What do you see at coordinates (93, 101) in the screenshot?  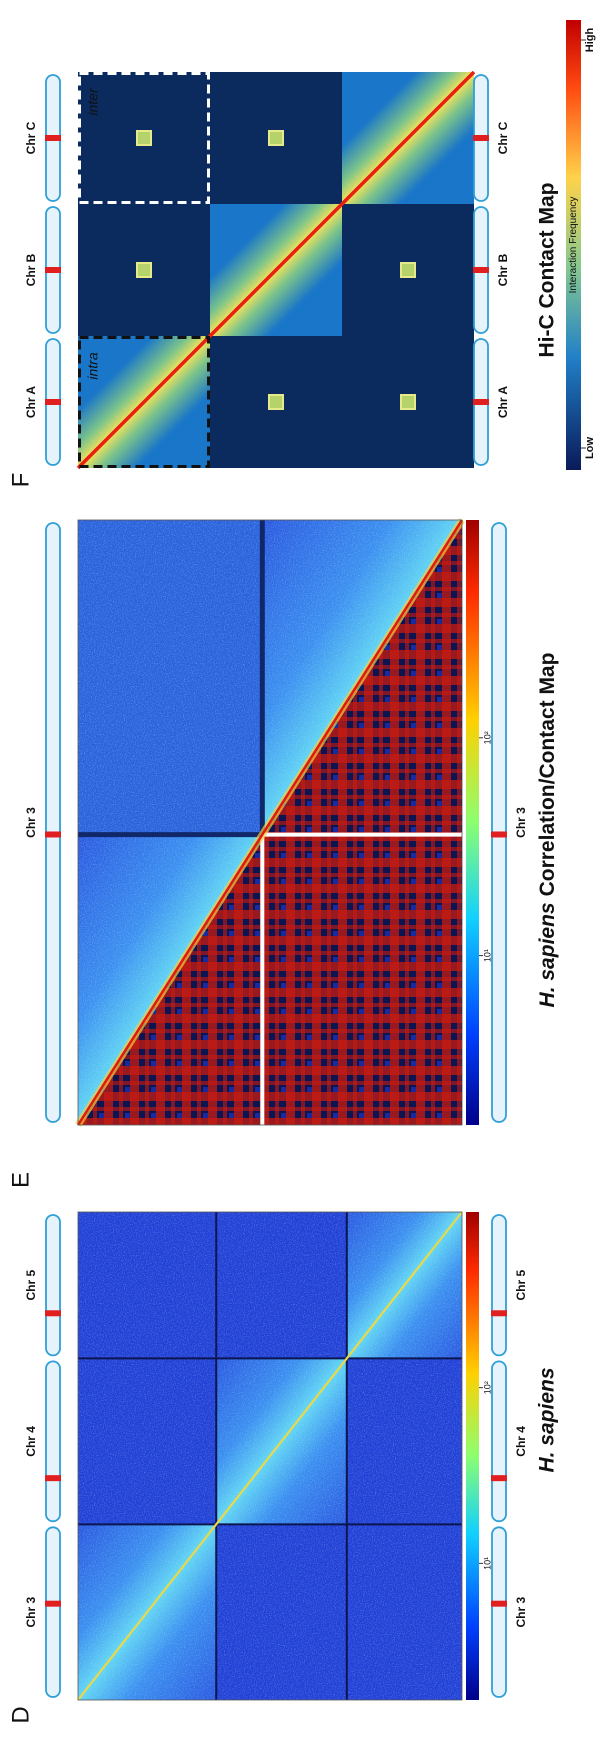 I see `box-label: inter` at bounding box center [93, 101].